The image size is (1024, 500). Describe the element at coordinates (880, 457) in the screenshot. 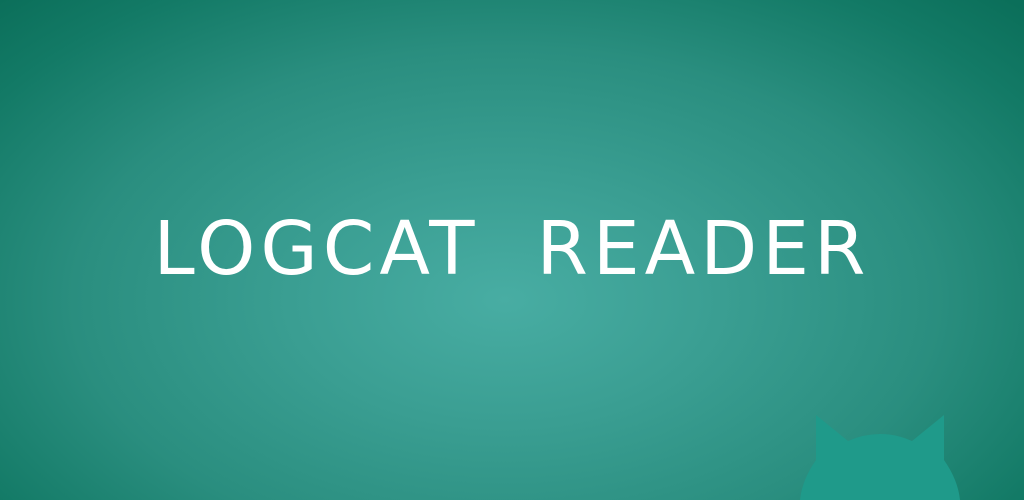

I see `cat-head-icon` at that location.